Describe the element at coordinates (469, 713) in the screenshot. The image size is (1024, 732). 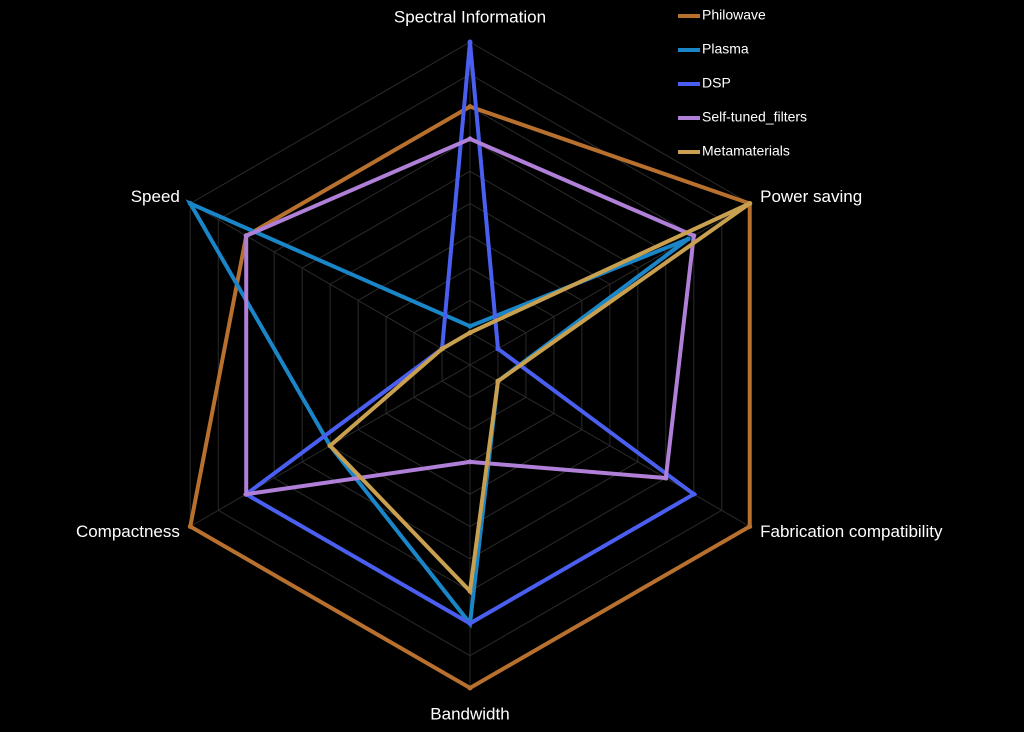
I see `axis-label: Bandwidth` at that location.